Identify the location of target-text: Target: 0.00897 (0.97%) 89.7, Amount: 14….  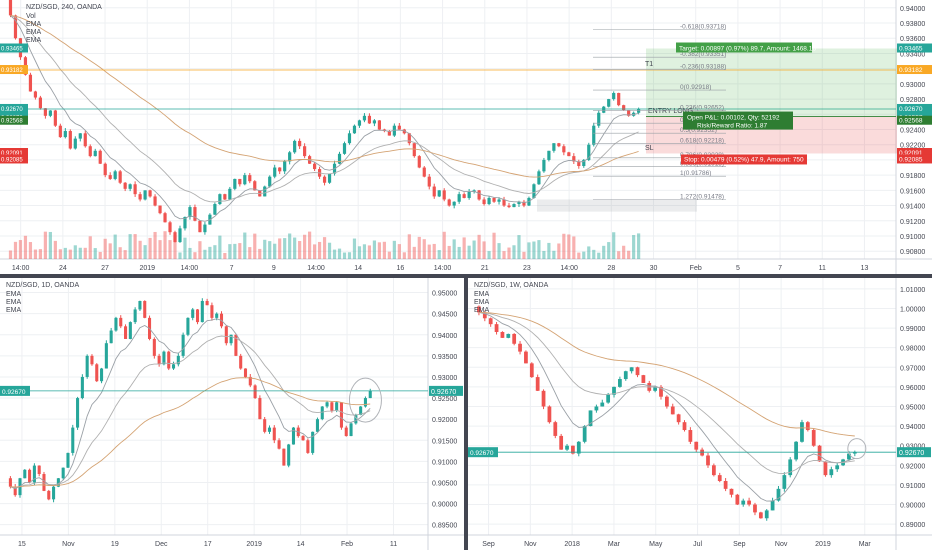
(747, 48).